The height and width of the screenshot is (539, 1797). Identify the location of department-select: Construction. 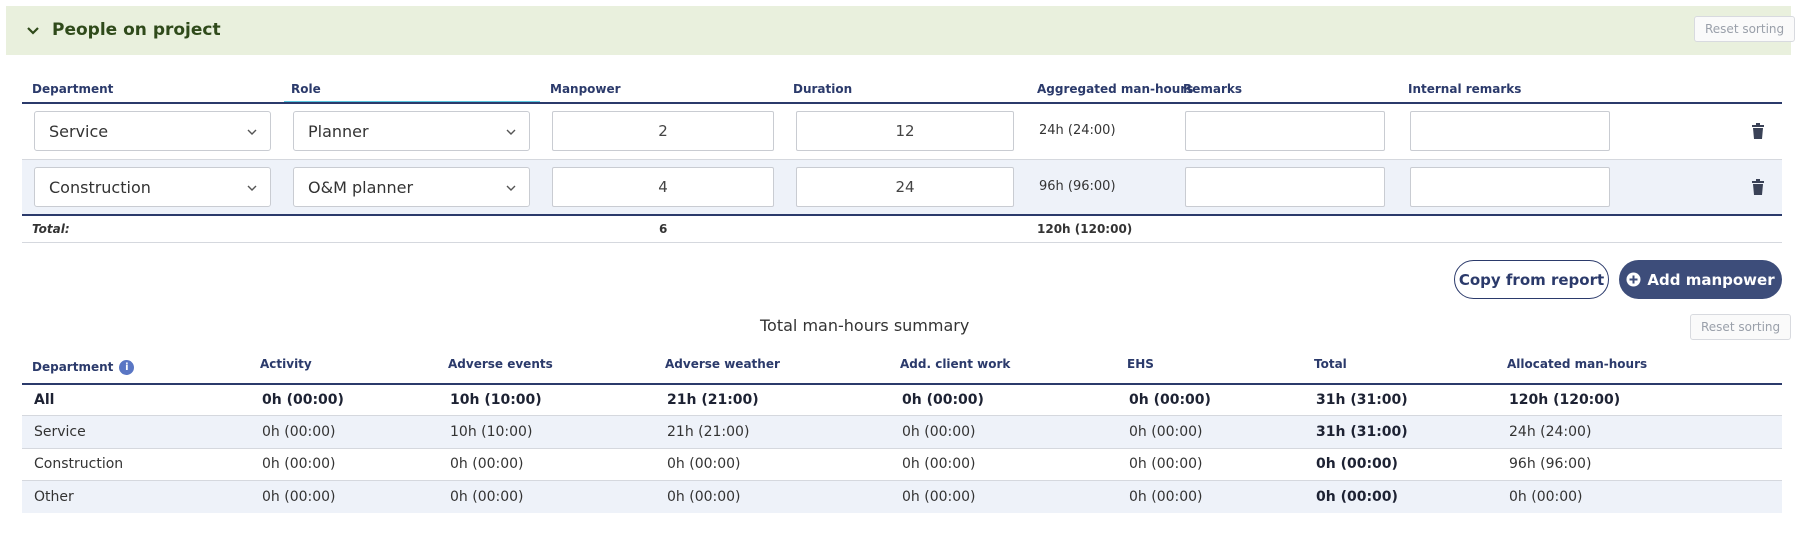
(152, 187).